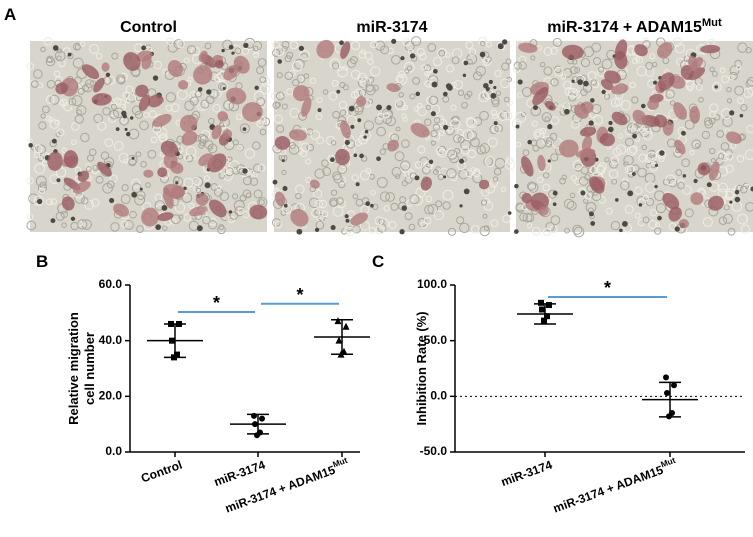  What do you see at coordinates (148, 27) in the screenshot?
I see `image-title-main: Control` at bounding box center [148, 27].